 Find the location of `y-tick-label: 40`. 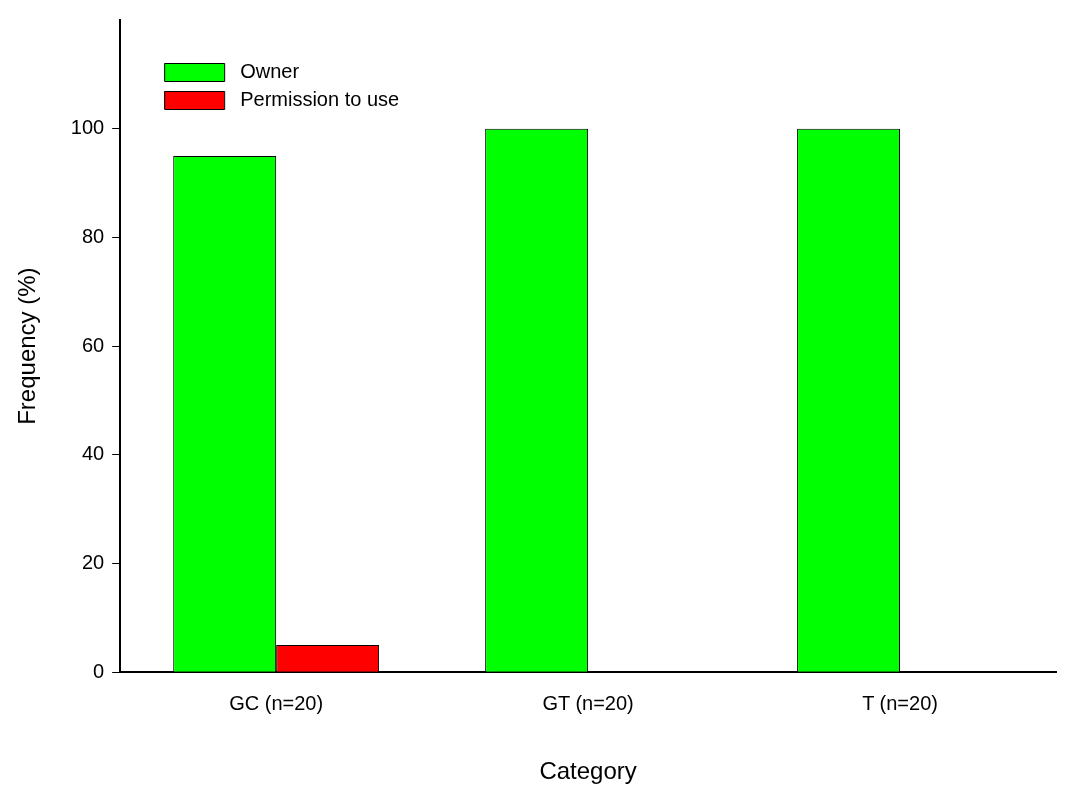

y-tick-label: 40 is located at coordinates (93, 453).